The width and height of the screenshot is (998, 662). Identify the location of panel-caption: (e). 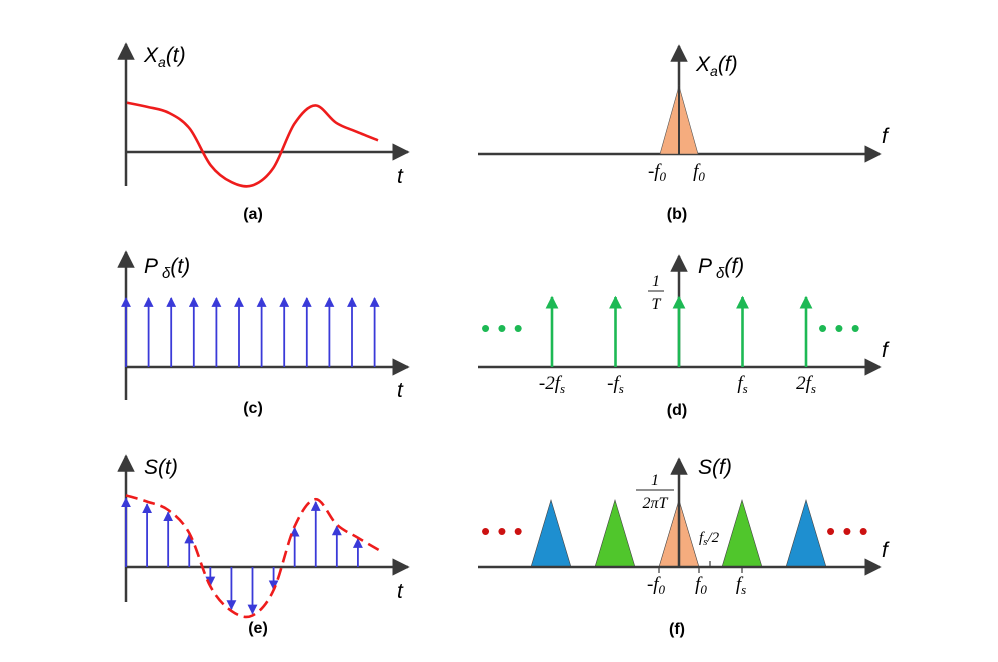
(258, 628).